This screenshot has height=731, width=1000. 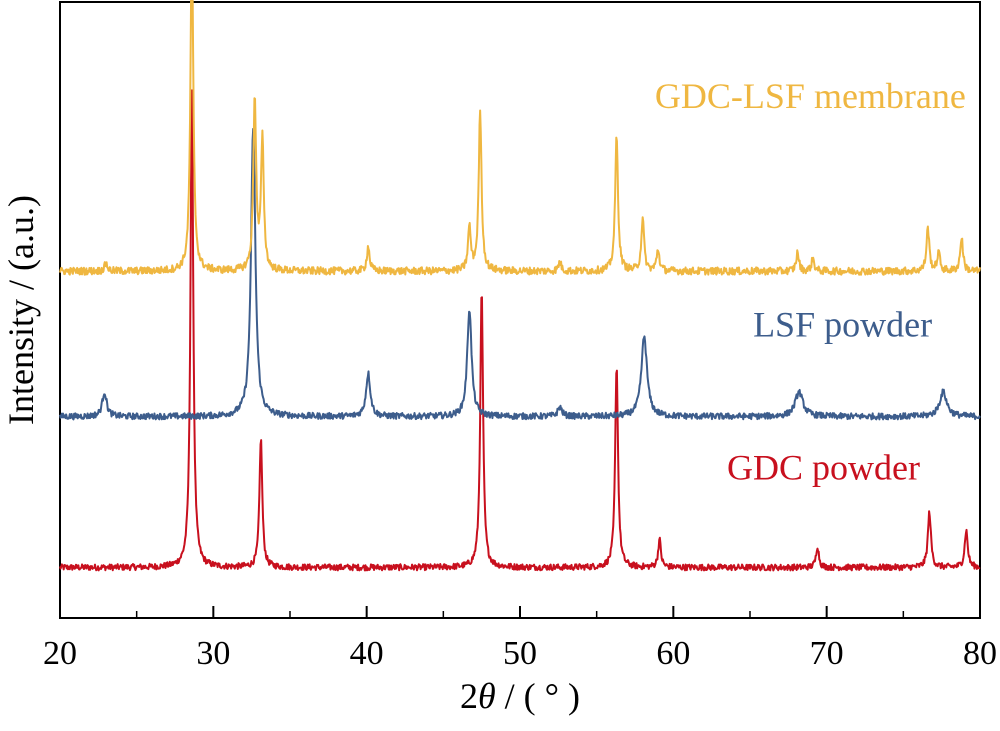 What do you see at coordinates (520, 653) in the screenshot?
I see `x-tick-label: 50` at bounding box center [520, 653].